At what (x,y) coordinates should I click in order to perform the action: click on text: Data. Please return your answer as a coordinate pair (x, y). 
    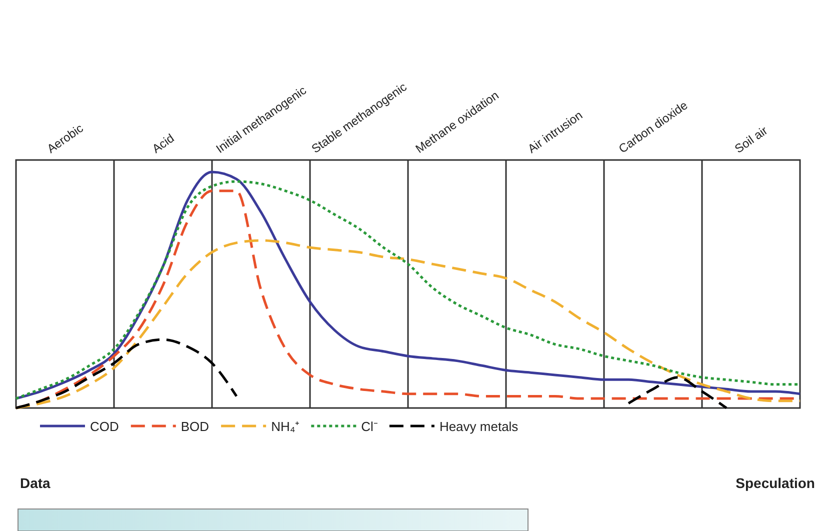
    Looking at the image, I should click on (35, 483).